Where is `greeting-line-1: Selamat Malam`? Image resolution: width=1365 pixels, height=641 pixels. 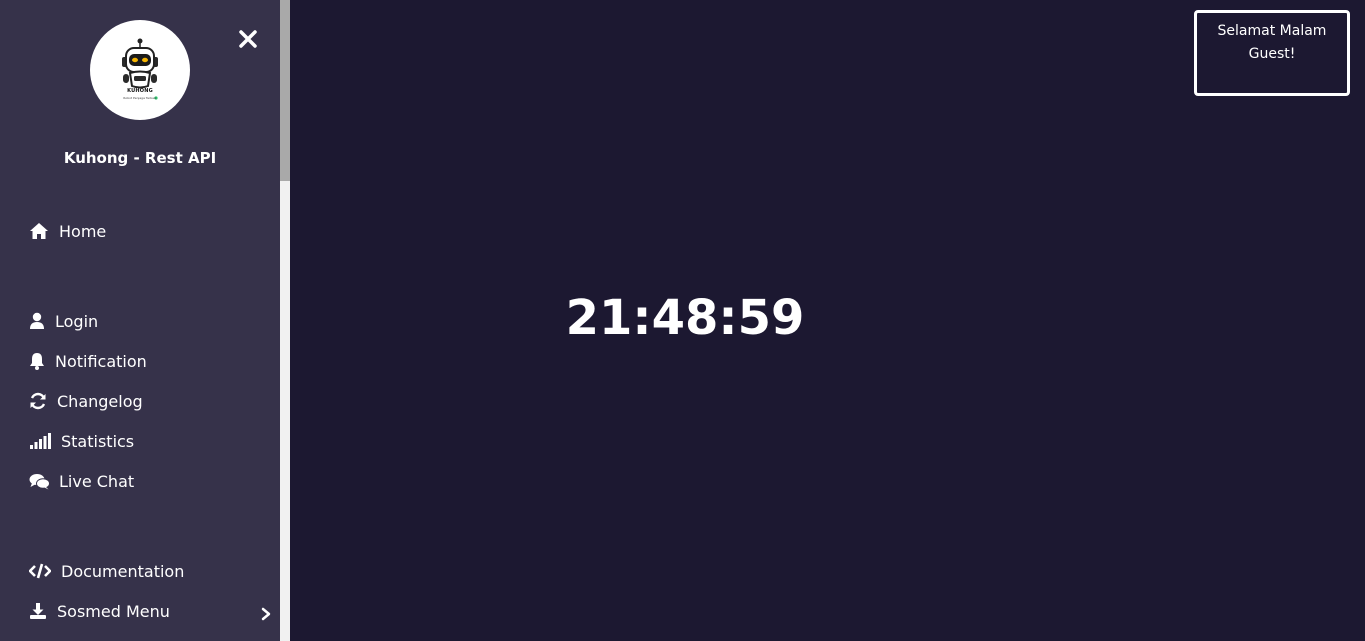 greeting-line-1: Selamat Malam is located at coordinates (1272, 31).